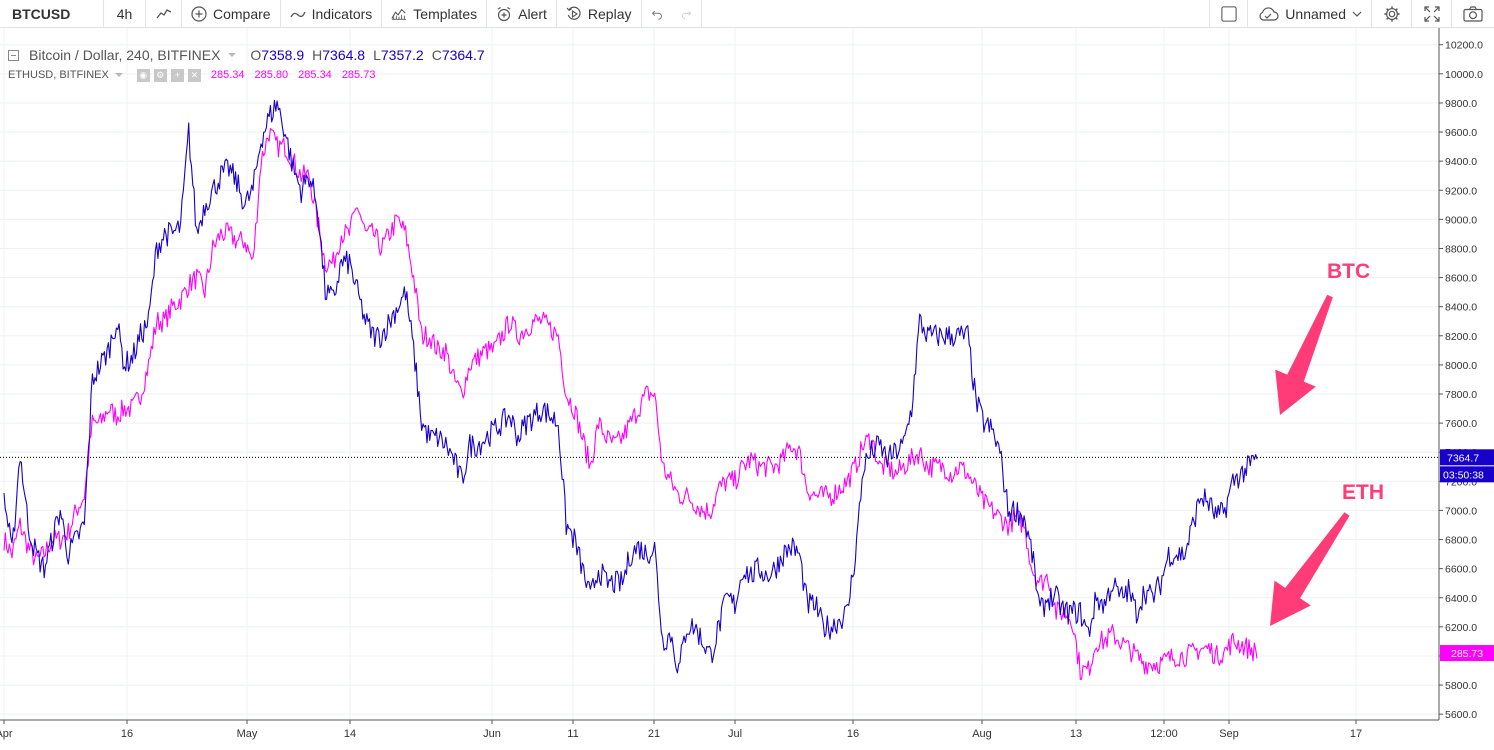 The height and width of the screenshot is (750, 1494). I want to click on line-chart-icon, so click(163, 13).